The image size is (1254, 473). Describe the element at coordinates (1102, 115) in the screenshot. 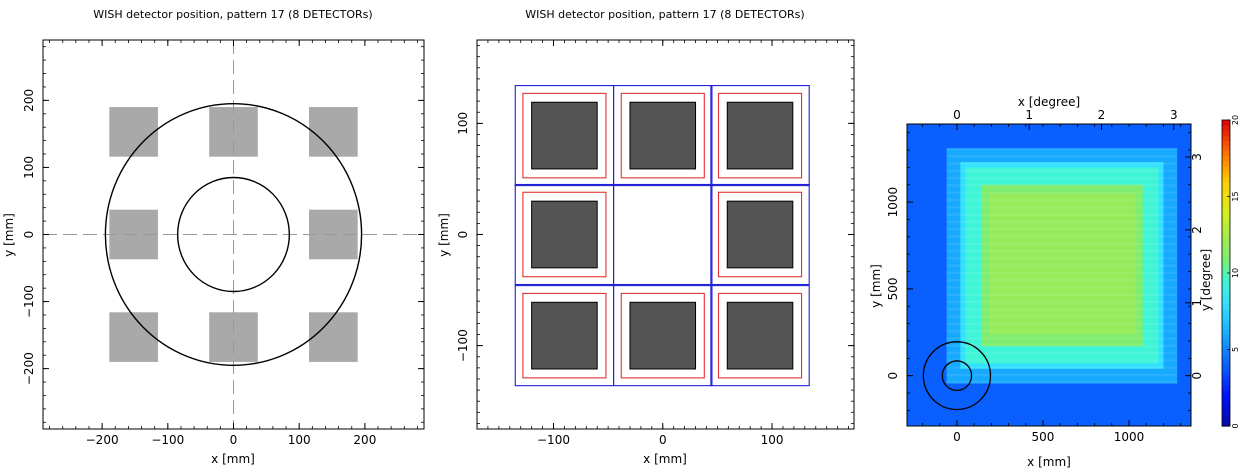

I see `panel3-top-x-tick-label: 2` at that location.